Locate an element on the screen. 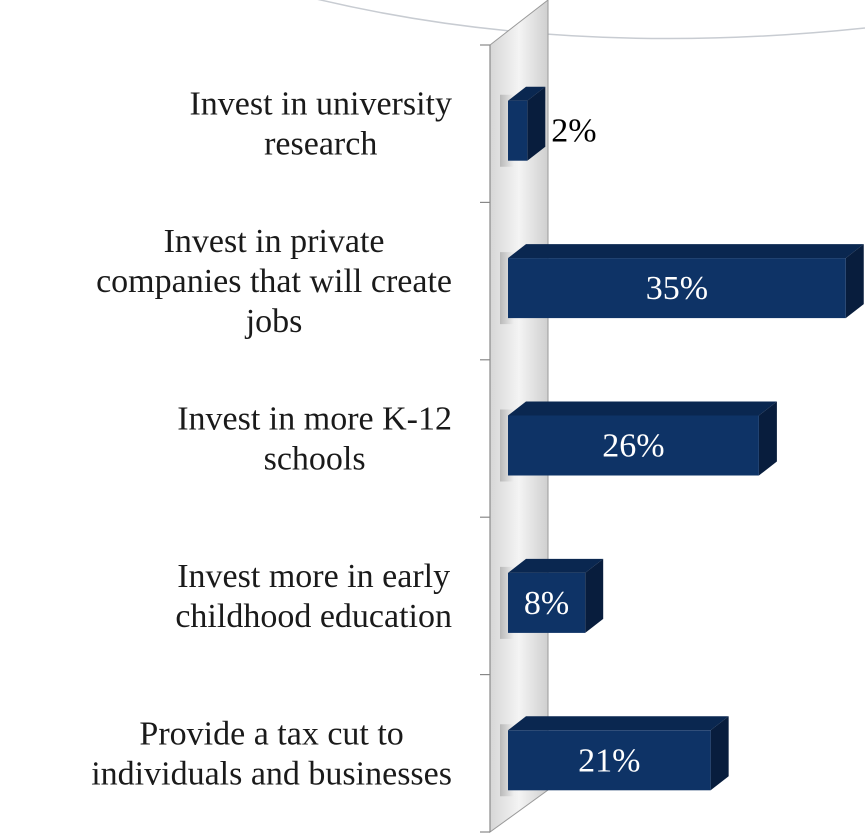  category-label-line: childhood education is located at coordinates (313, 616).